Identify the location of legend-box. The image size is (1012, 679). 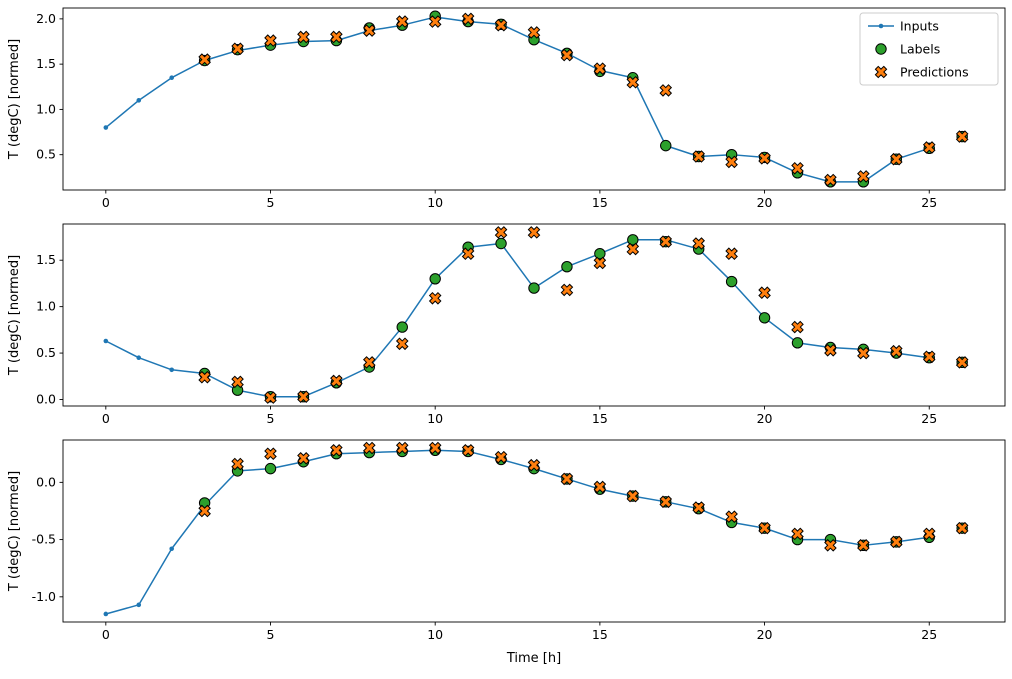
(929, 49).